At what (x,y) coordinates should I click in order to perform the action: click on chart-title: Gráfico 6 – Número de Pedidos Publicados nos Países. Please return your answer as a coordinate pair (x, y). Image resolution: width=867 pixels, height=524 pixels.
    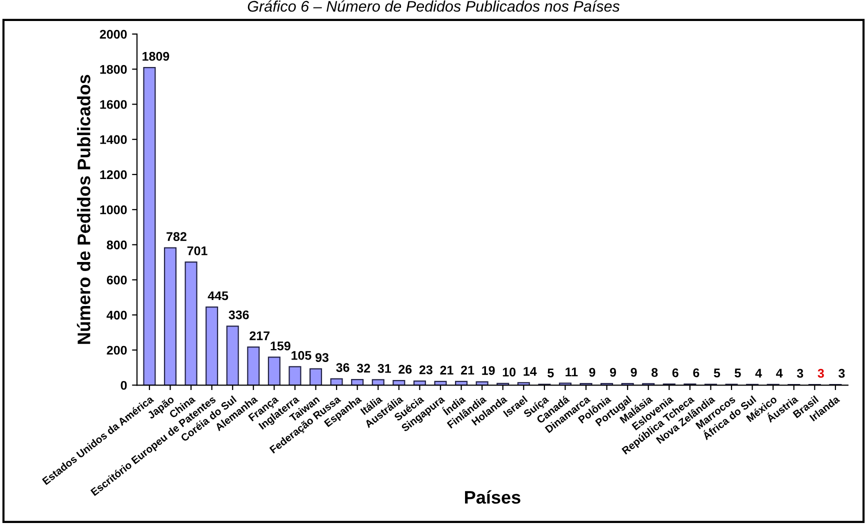
    Looking at the image, I should click on (434, 6).